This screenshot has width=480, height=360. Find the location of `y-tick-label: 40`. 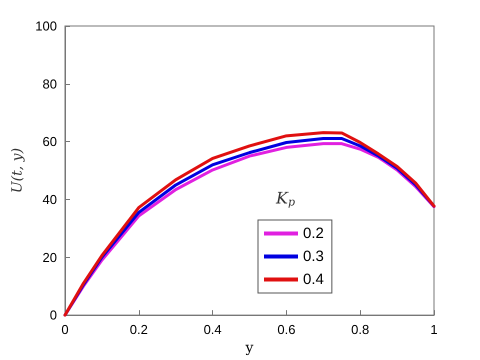

y-tick-label: 40 is located at coordinates (49, 199).